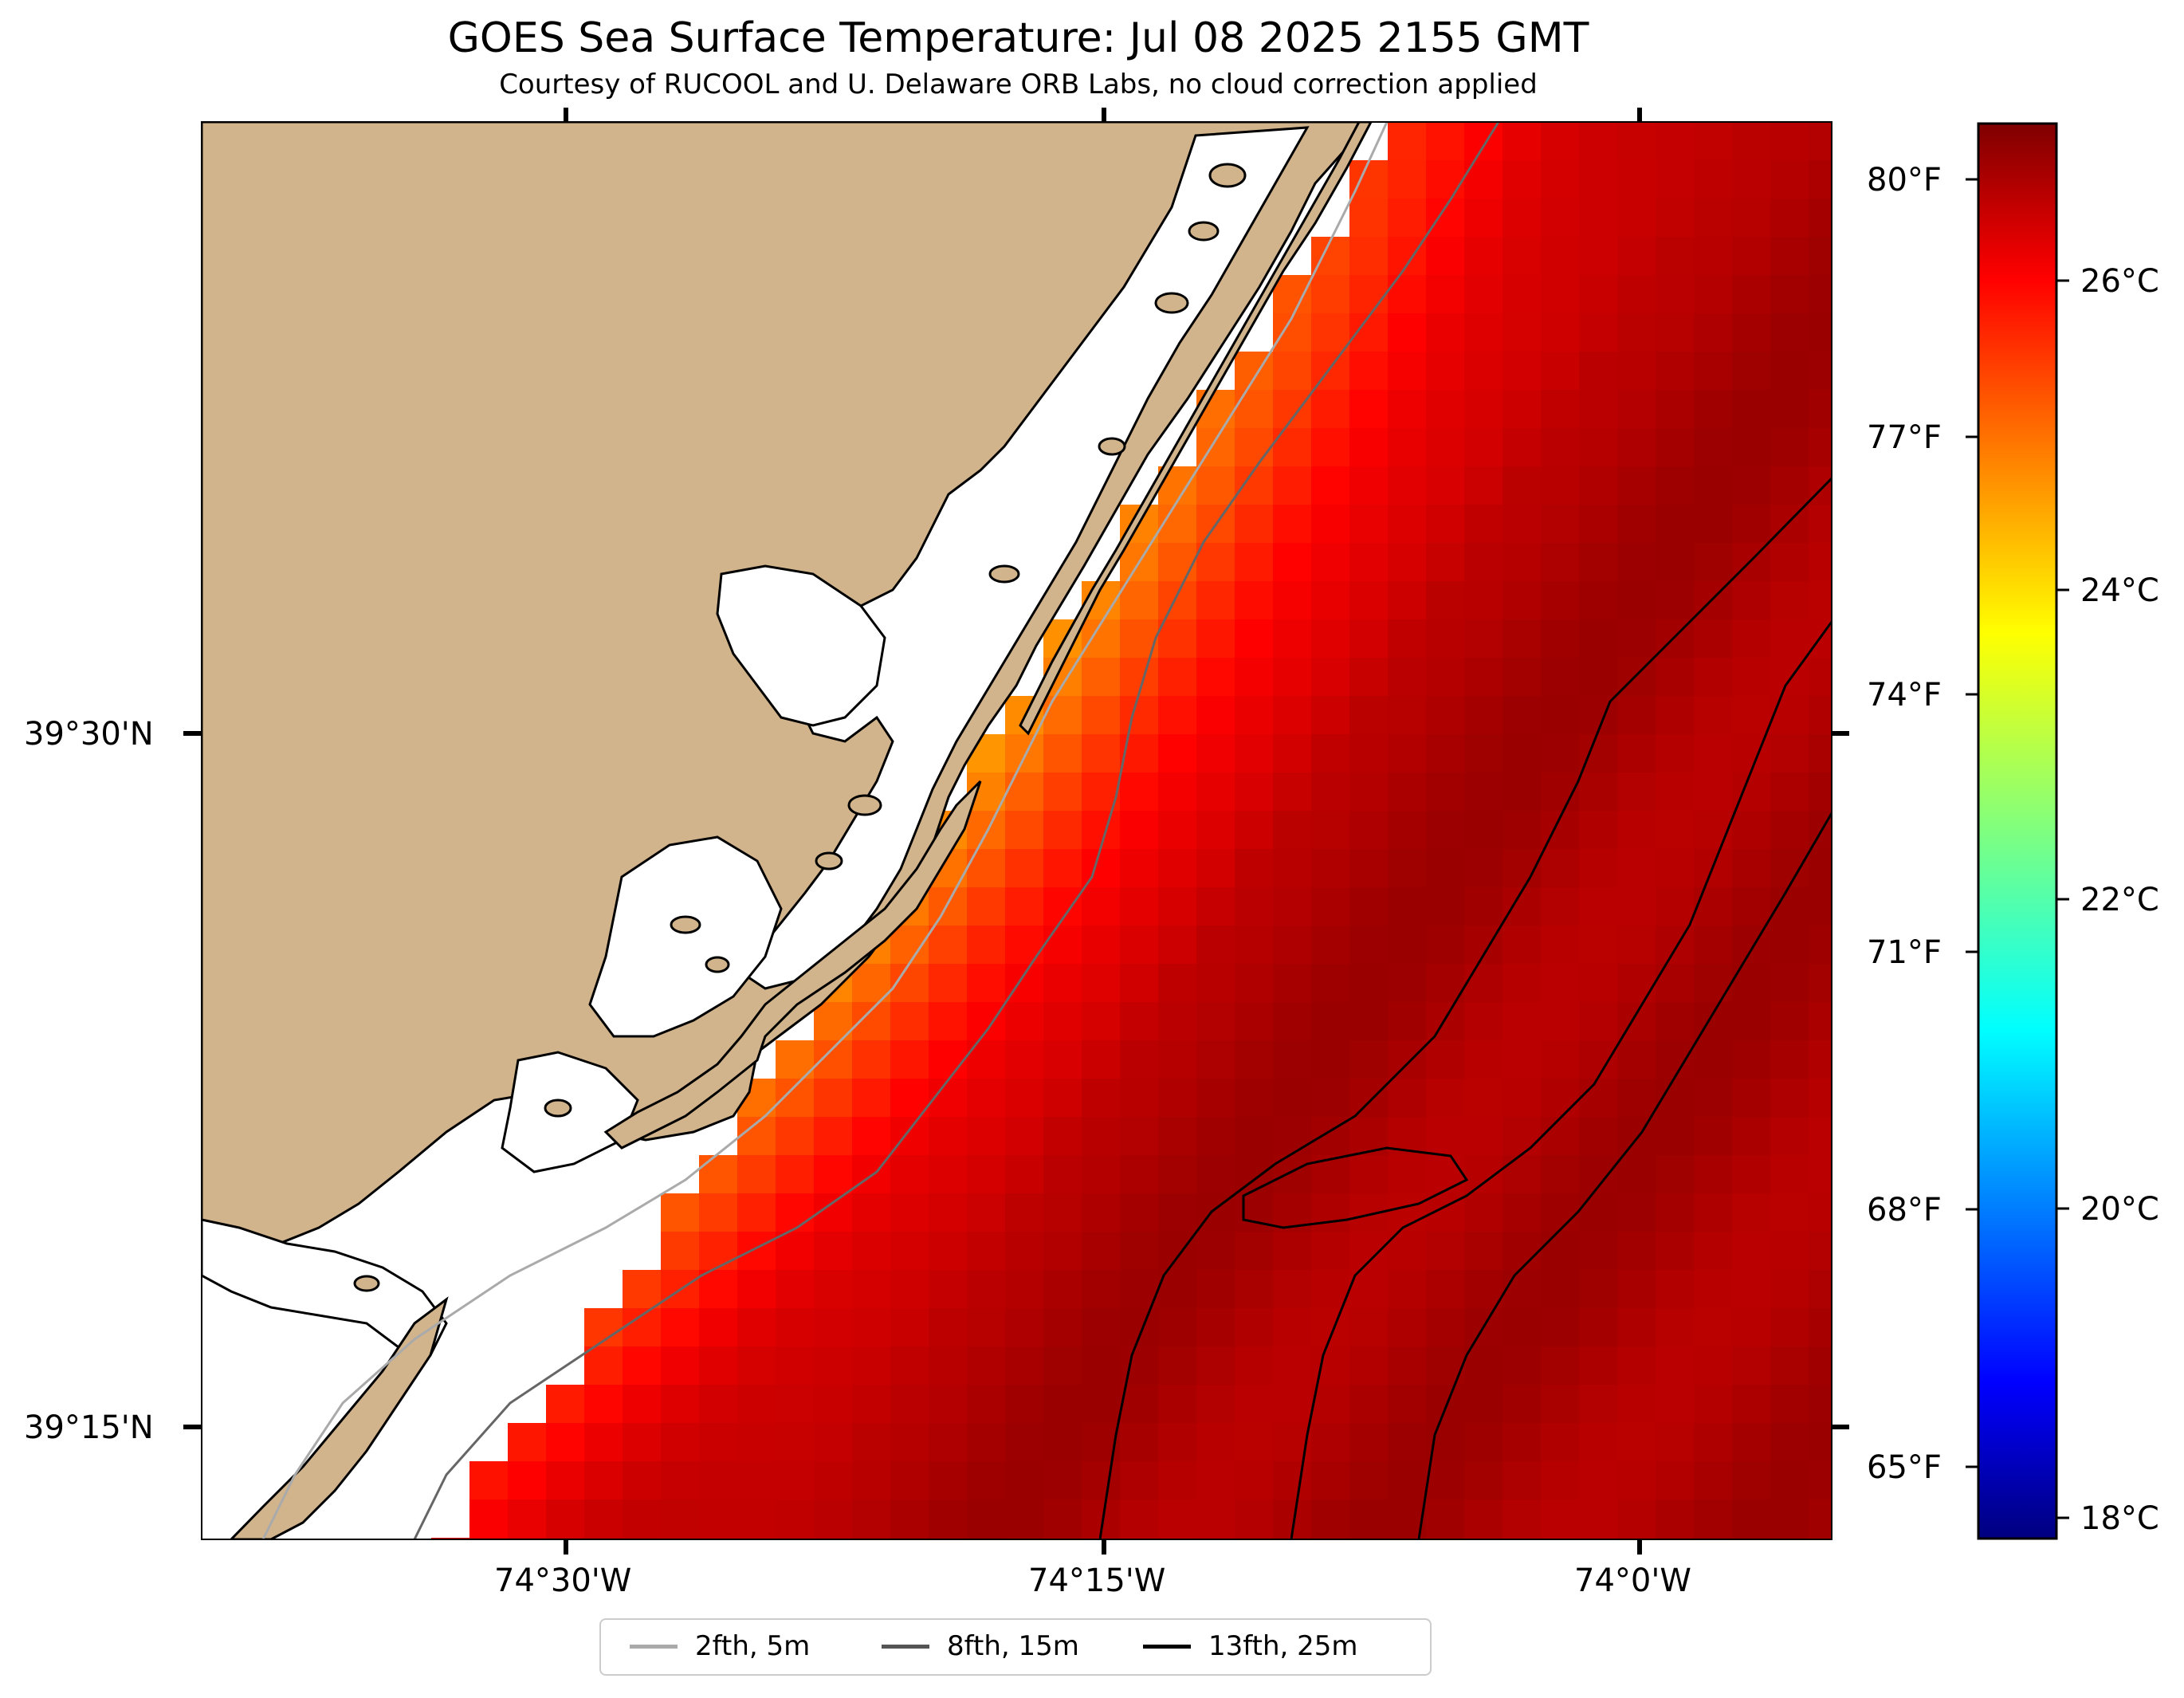 The height and width of the screenshot is (1698, 2184). I want to click on legend-item-2fth: 2fth, 5m, so click(720, 1646).